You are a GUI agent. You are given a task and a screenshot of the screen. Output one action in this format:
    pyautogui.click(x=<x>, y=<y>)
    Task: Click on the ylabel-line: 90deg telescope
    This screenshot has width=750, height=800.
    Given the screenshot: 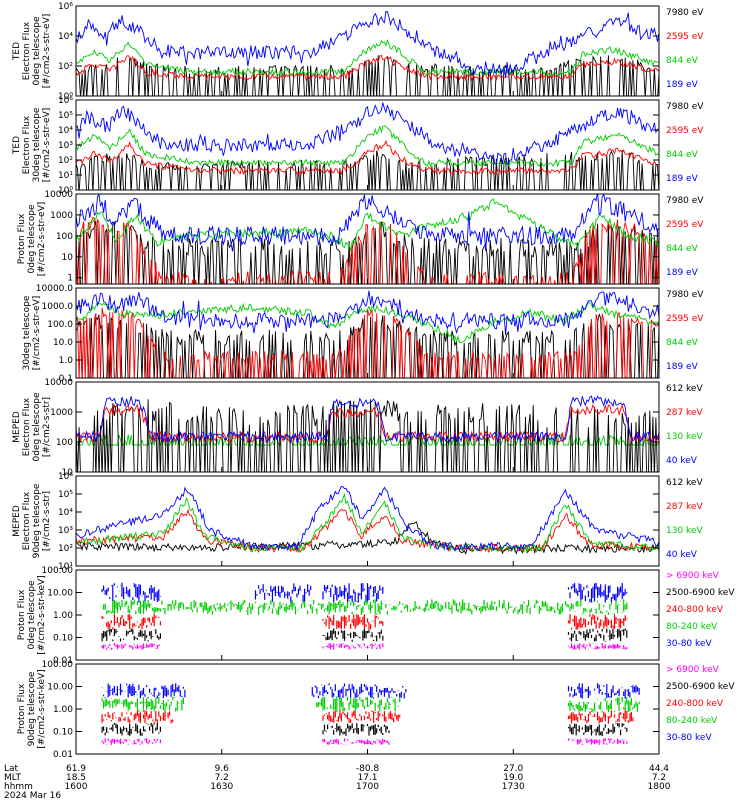 What is the action you would take?
    pyautogui.click(x=37, y=520)
    